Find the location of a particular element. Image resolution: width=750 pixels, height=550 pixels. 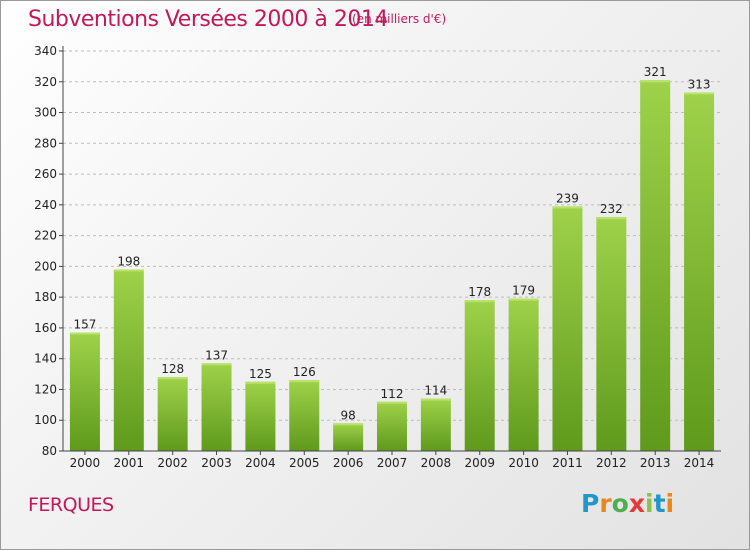

y-tick-label: 140 is located at coordinates (45, 359).